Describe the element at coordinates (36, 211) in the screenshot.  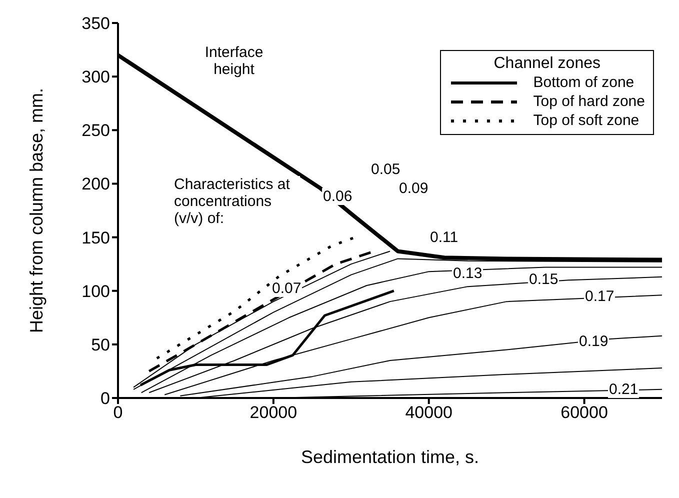
I see `y-axis-title: Height from column base, mm.` at that location.